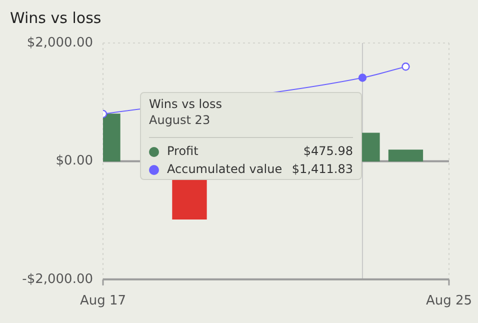  What do you see at coordinates (449, 301) in the screenshot?
I see `x-tick-label: Aug 25` at bounding box center [449, 301].